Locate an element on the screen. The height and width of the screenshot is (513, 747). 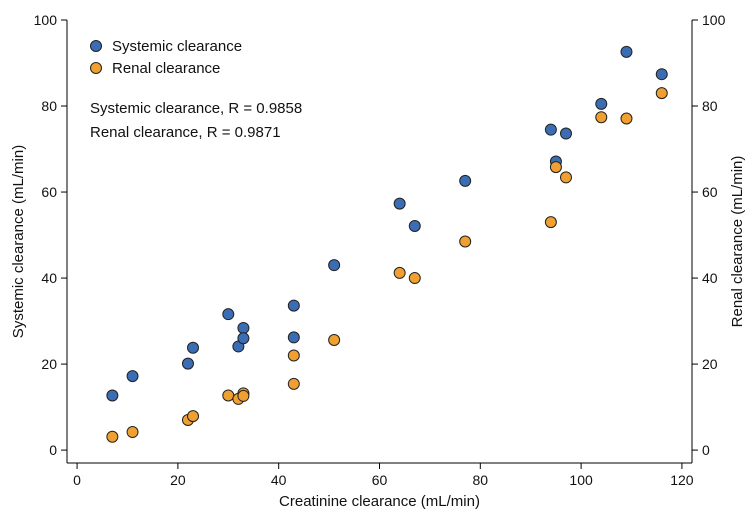
y2-tick-label: 100 is located at coordinates (714, 20).